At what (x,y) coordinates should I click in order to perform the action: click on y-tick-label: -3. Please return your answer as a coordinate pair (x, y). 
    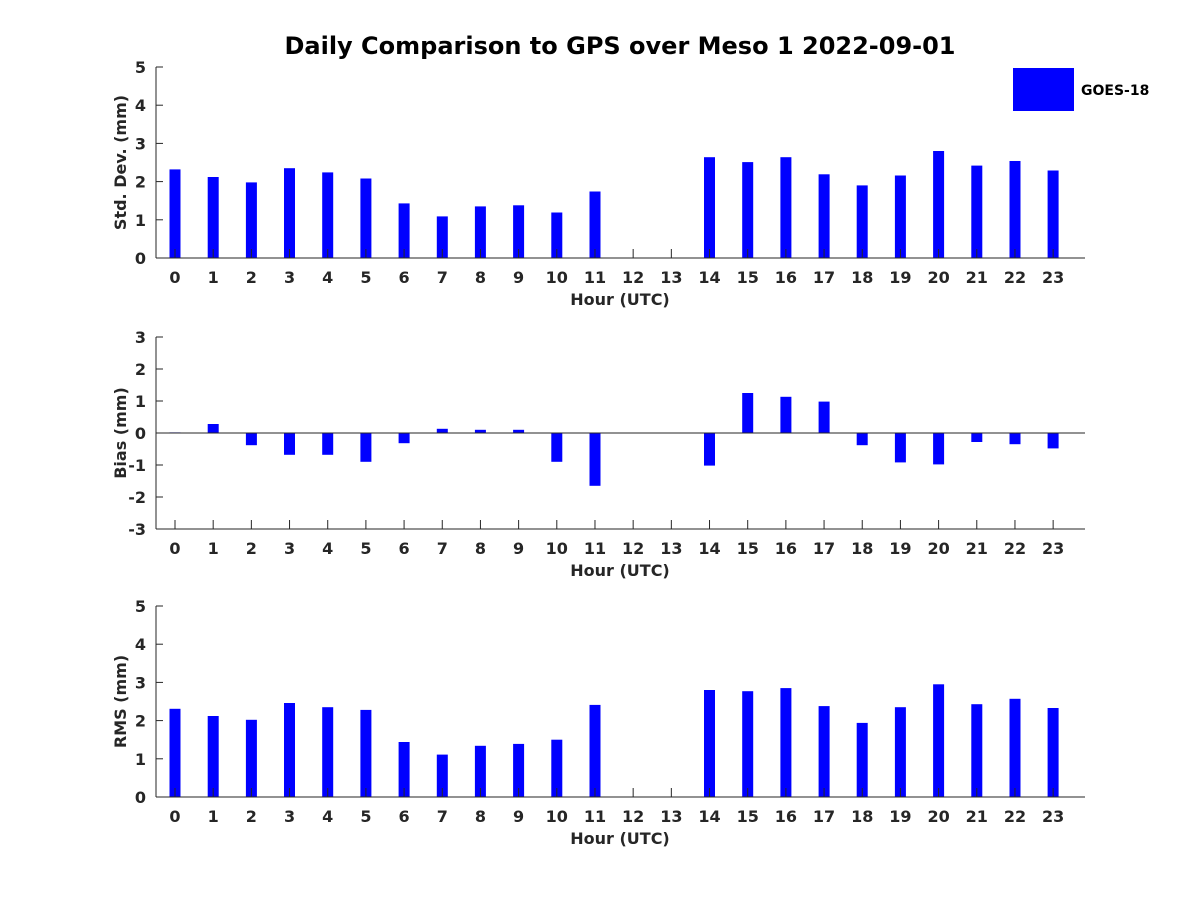
    Looking at the image, I should click on (137, 529).